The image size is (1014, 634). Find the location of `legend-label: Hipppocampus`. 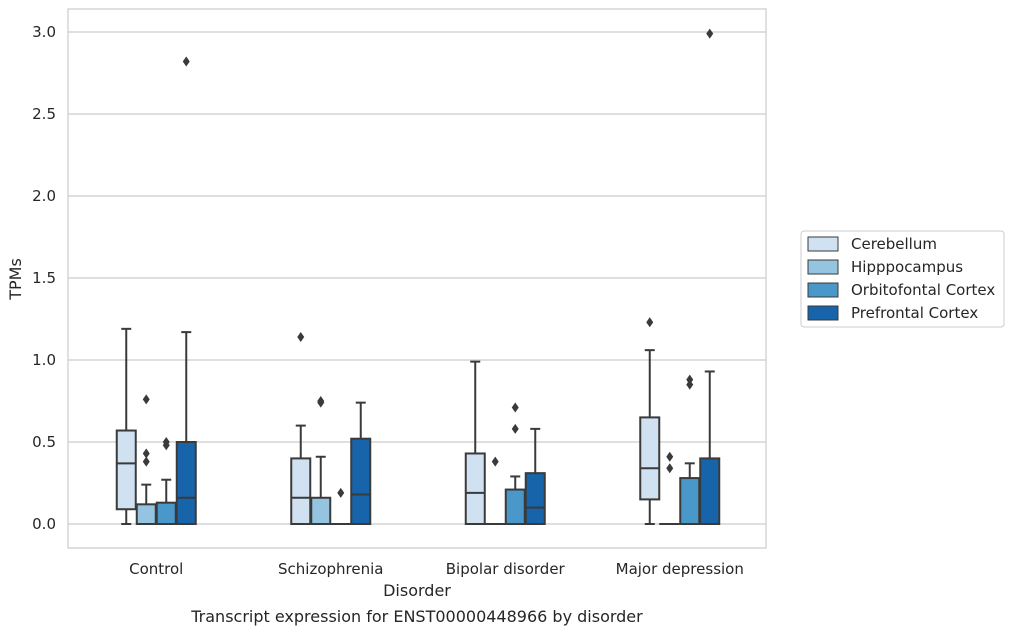

legend-label: Hipppocampus is located at coordinates (907, 267).